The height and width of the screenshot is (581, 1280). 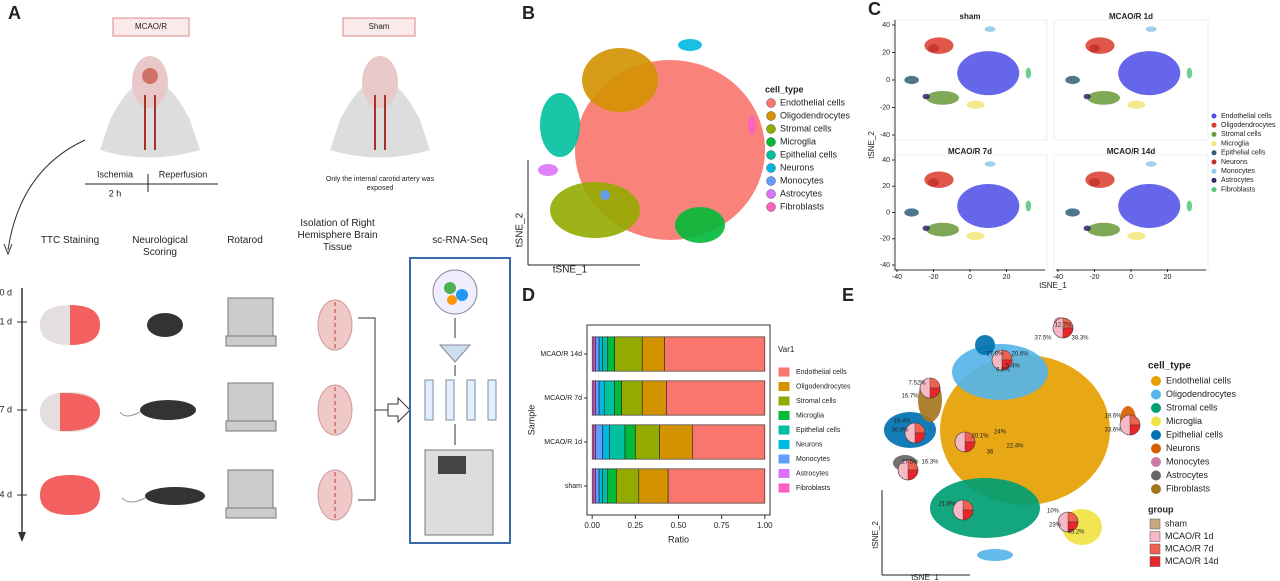 I want to click on brains, so click(x=335, y=410).